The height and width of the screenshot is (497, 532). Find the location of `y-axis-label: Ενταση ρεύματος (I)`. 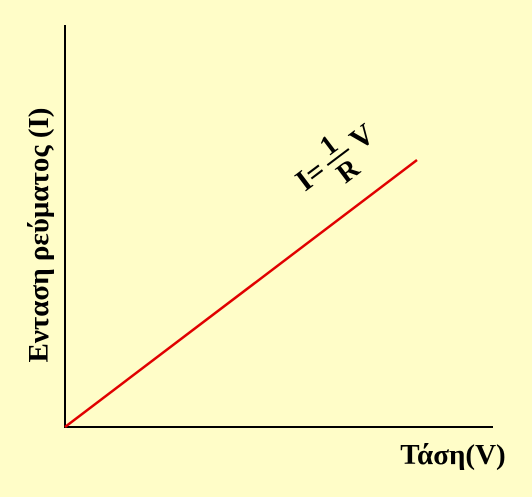

y-axis-label: Ενταση ρεύματος (I) is located at coordinates (39, 235).